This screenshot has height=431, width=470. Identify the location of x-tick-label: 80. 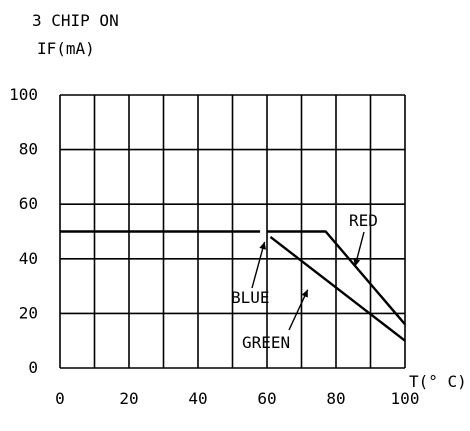
(335, 398).